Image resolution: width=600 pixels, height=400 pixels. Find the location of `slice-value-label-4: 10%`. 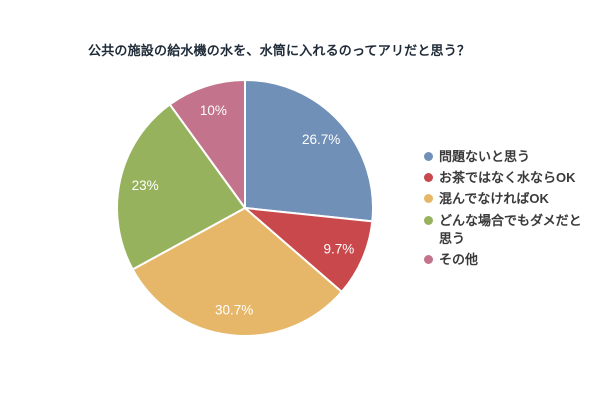

slice-value-label-4: 10% is located at coordinates (213, 110).